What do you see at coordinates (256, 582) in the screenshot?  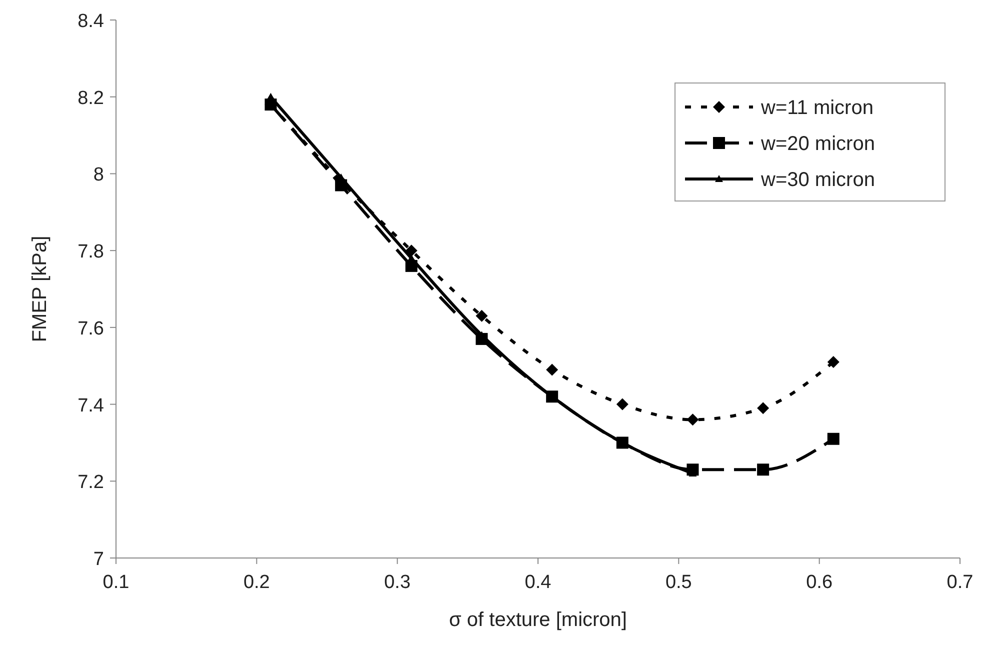 I see `x-tick-label: 0.2` at bounding box center [256, 582].